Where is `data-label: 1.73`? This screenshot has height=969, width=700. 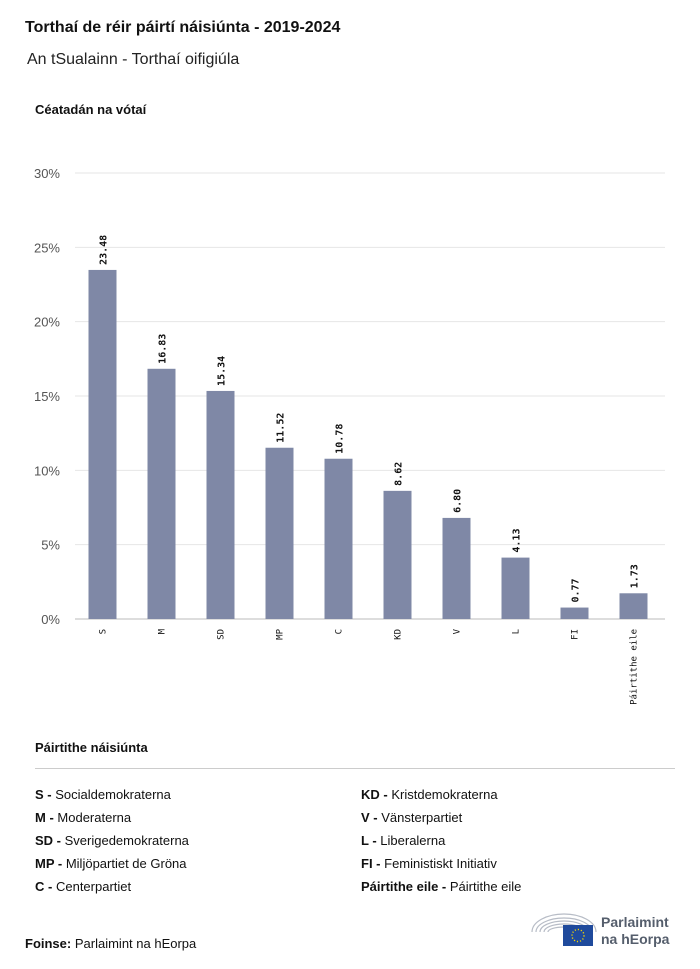 data-label: 1.73 is located at coordinates (635, 576).